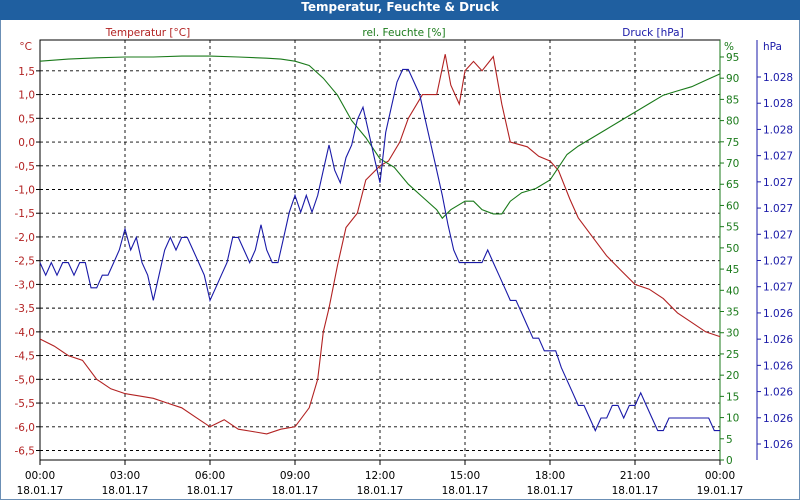 The width and height of the screenshot is (800, 500). What do you see at coordinates (147, 33) in the screenshot?
I see `legend-temperature: Temperatur [°C]` at bounding box center [147, 33].